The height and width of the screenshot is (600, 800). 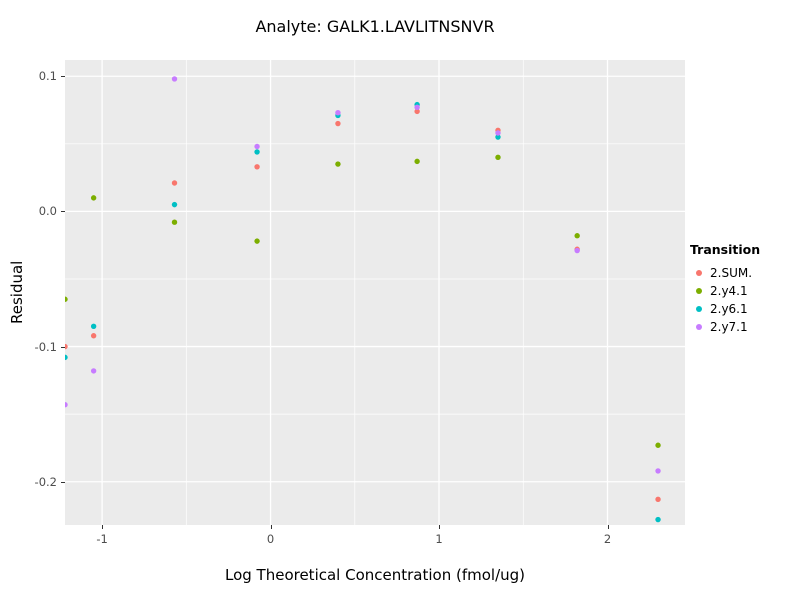 What do you see at coordinates (270, 539) in the screenshot?
I see `x-tick-label: 0` at bounding box center [270, 539].